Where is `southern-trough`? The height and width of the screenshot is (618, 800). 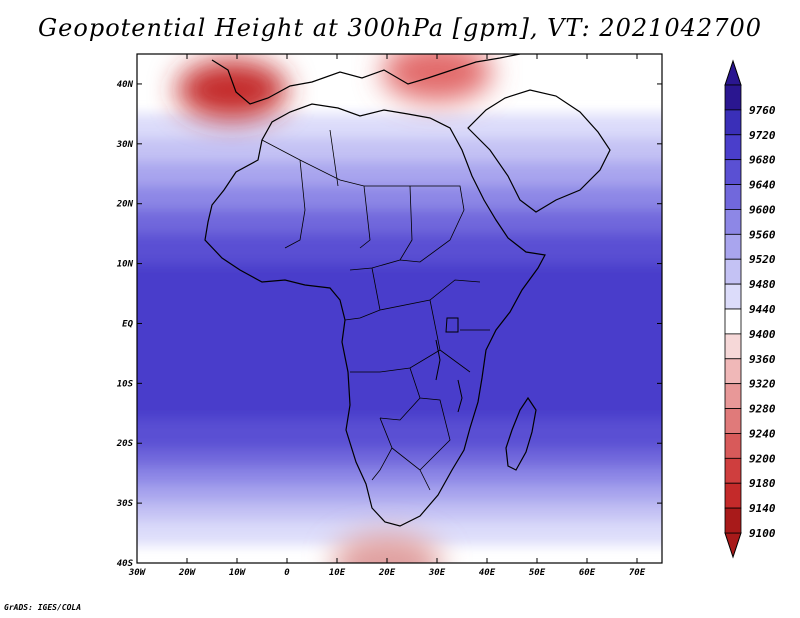 southern-trough is located at coordinates (387, 548).